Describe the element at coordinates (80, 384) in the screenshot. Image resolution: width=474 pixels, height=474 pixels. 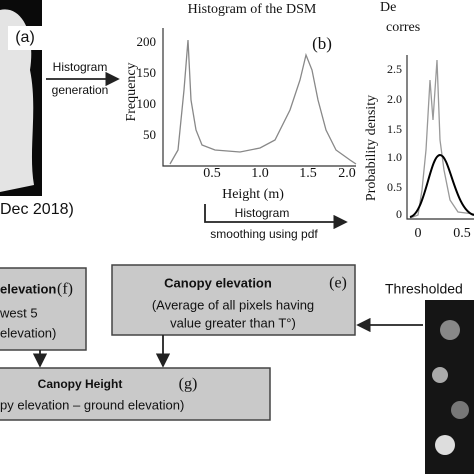
I see `box-title: Canopy Height` at that location.